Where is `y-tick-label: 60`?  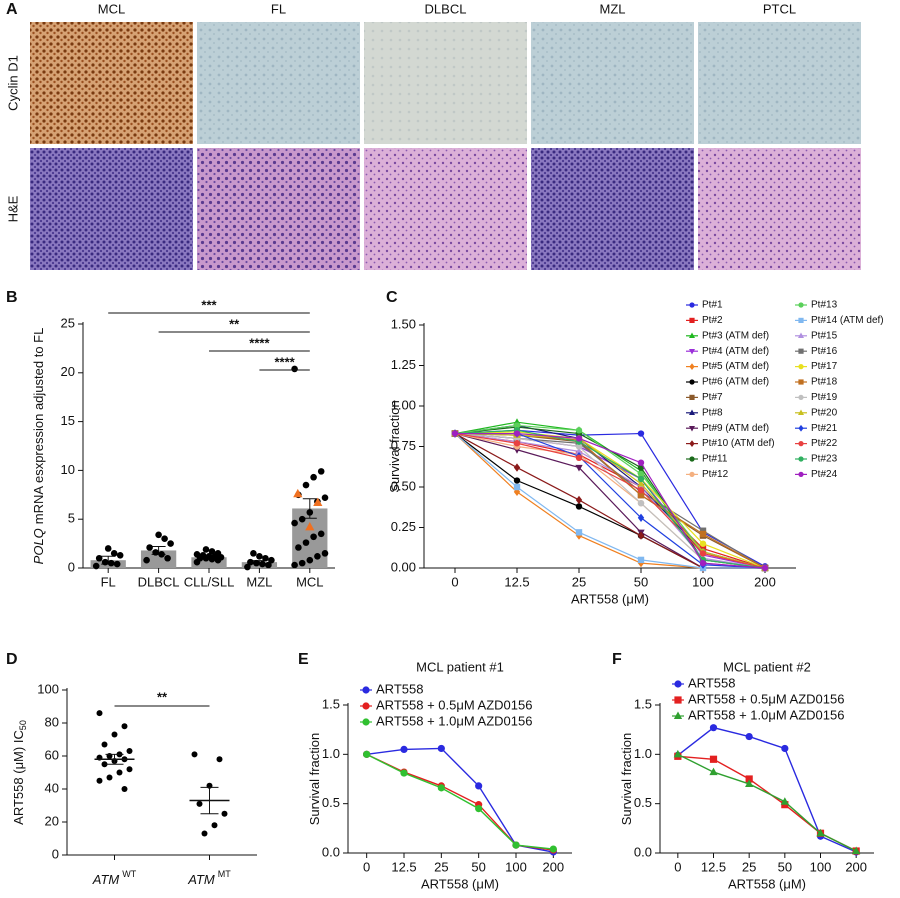
y-tick-label: 60 is located at coordinates (52, 754).